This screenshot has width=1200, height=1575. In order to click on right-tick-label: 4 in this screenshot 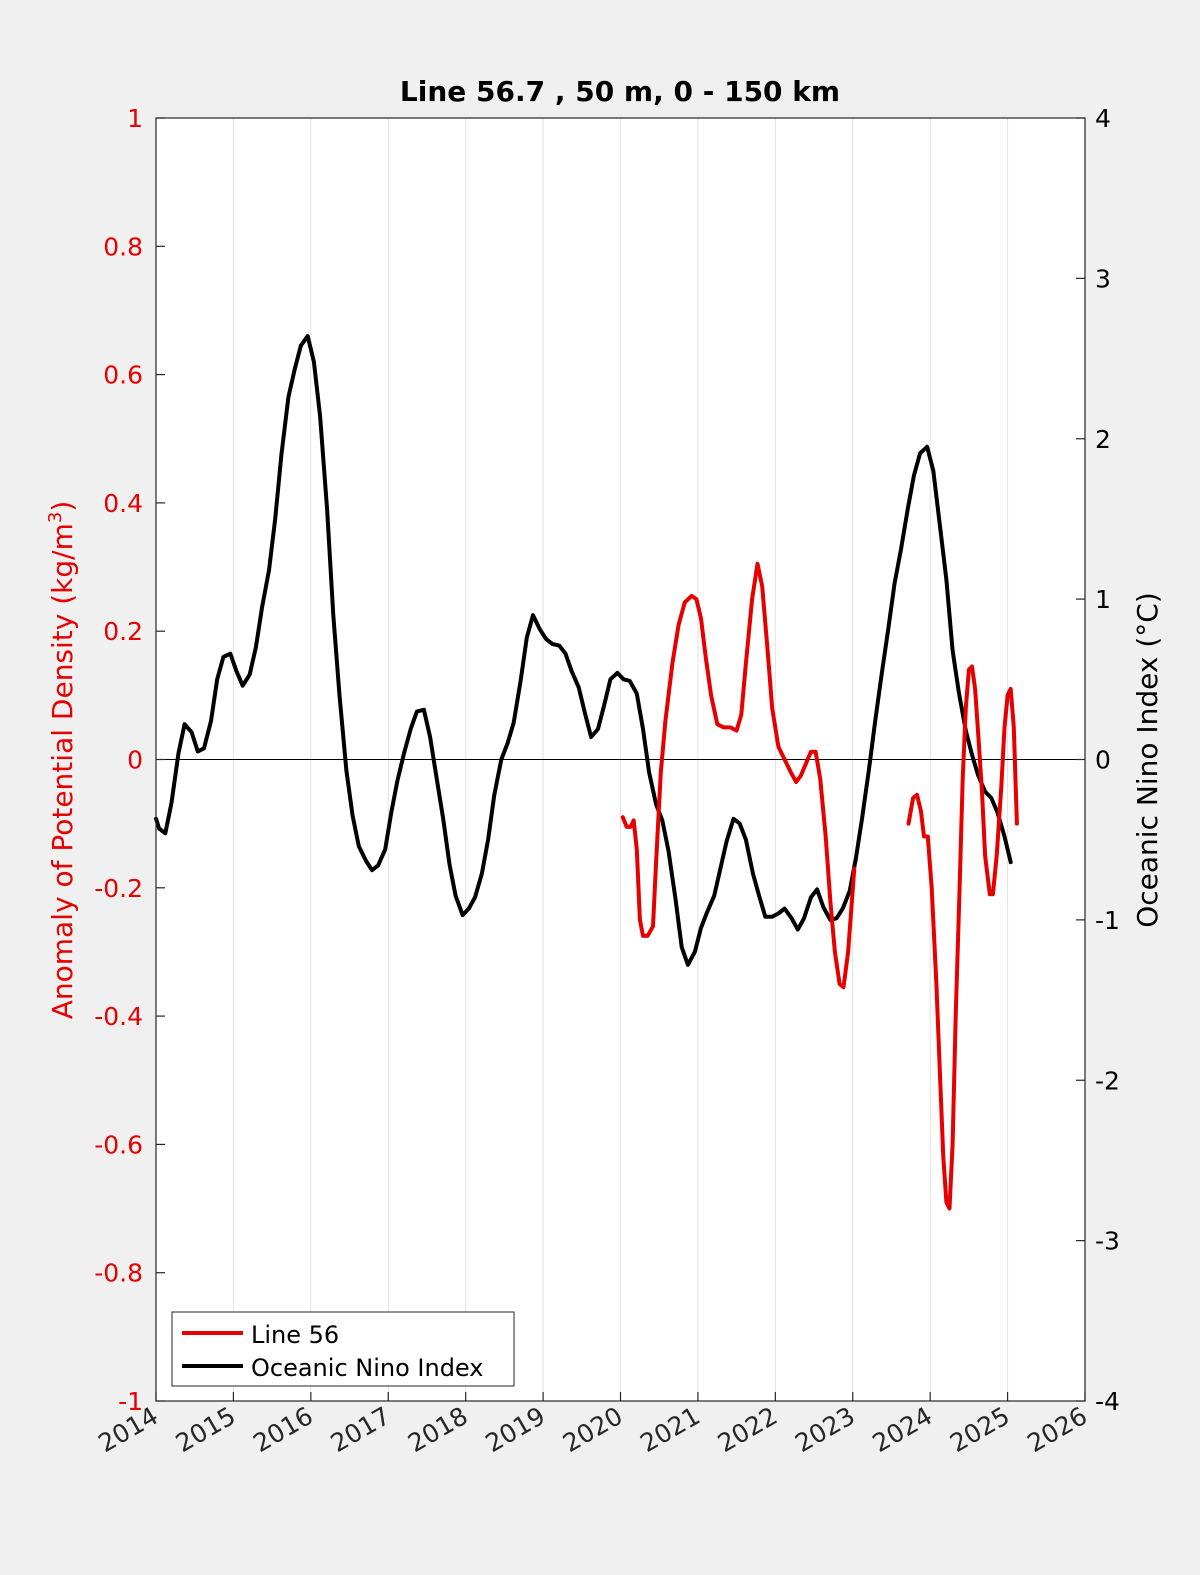, I will do `click(1103, 118)`.